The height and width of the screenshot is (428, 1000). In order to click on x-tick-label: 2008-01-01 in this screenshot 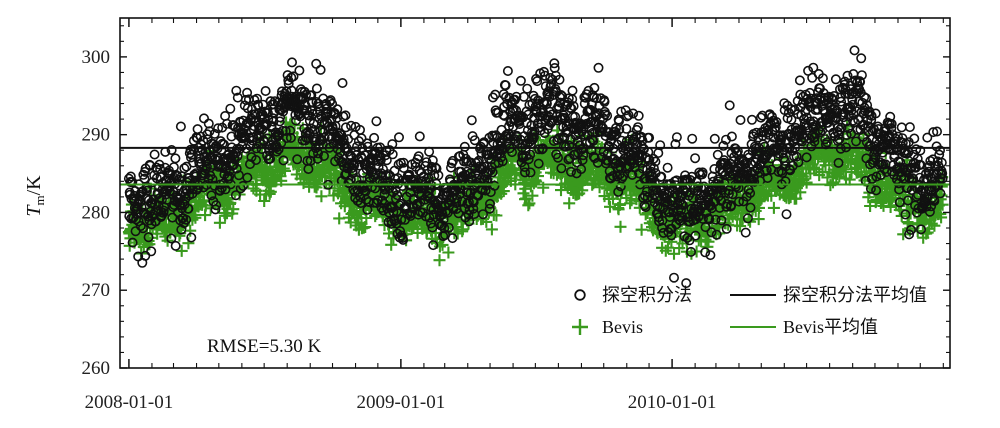, I will do `click(129, 402)`.